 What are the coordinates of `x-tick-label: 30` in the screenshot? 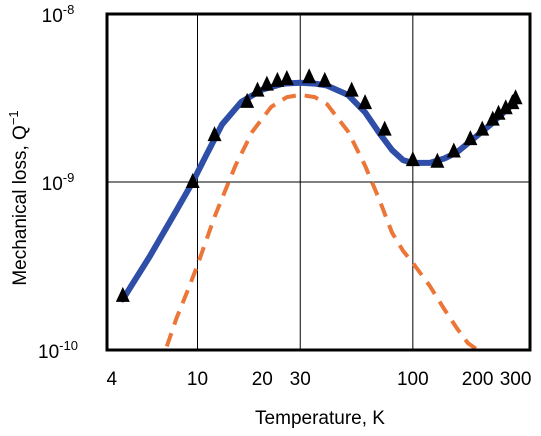 It's located at (300, 379).